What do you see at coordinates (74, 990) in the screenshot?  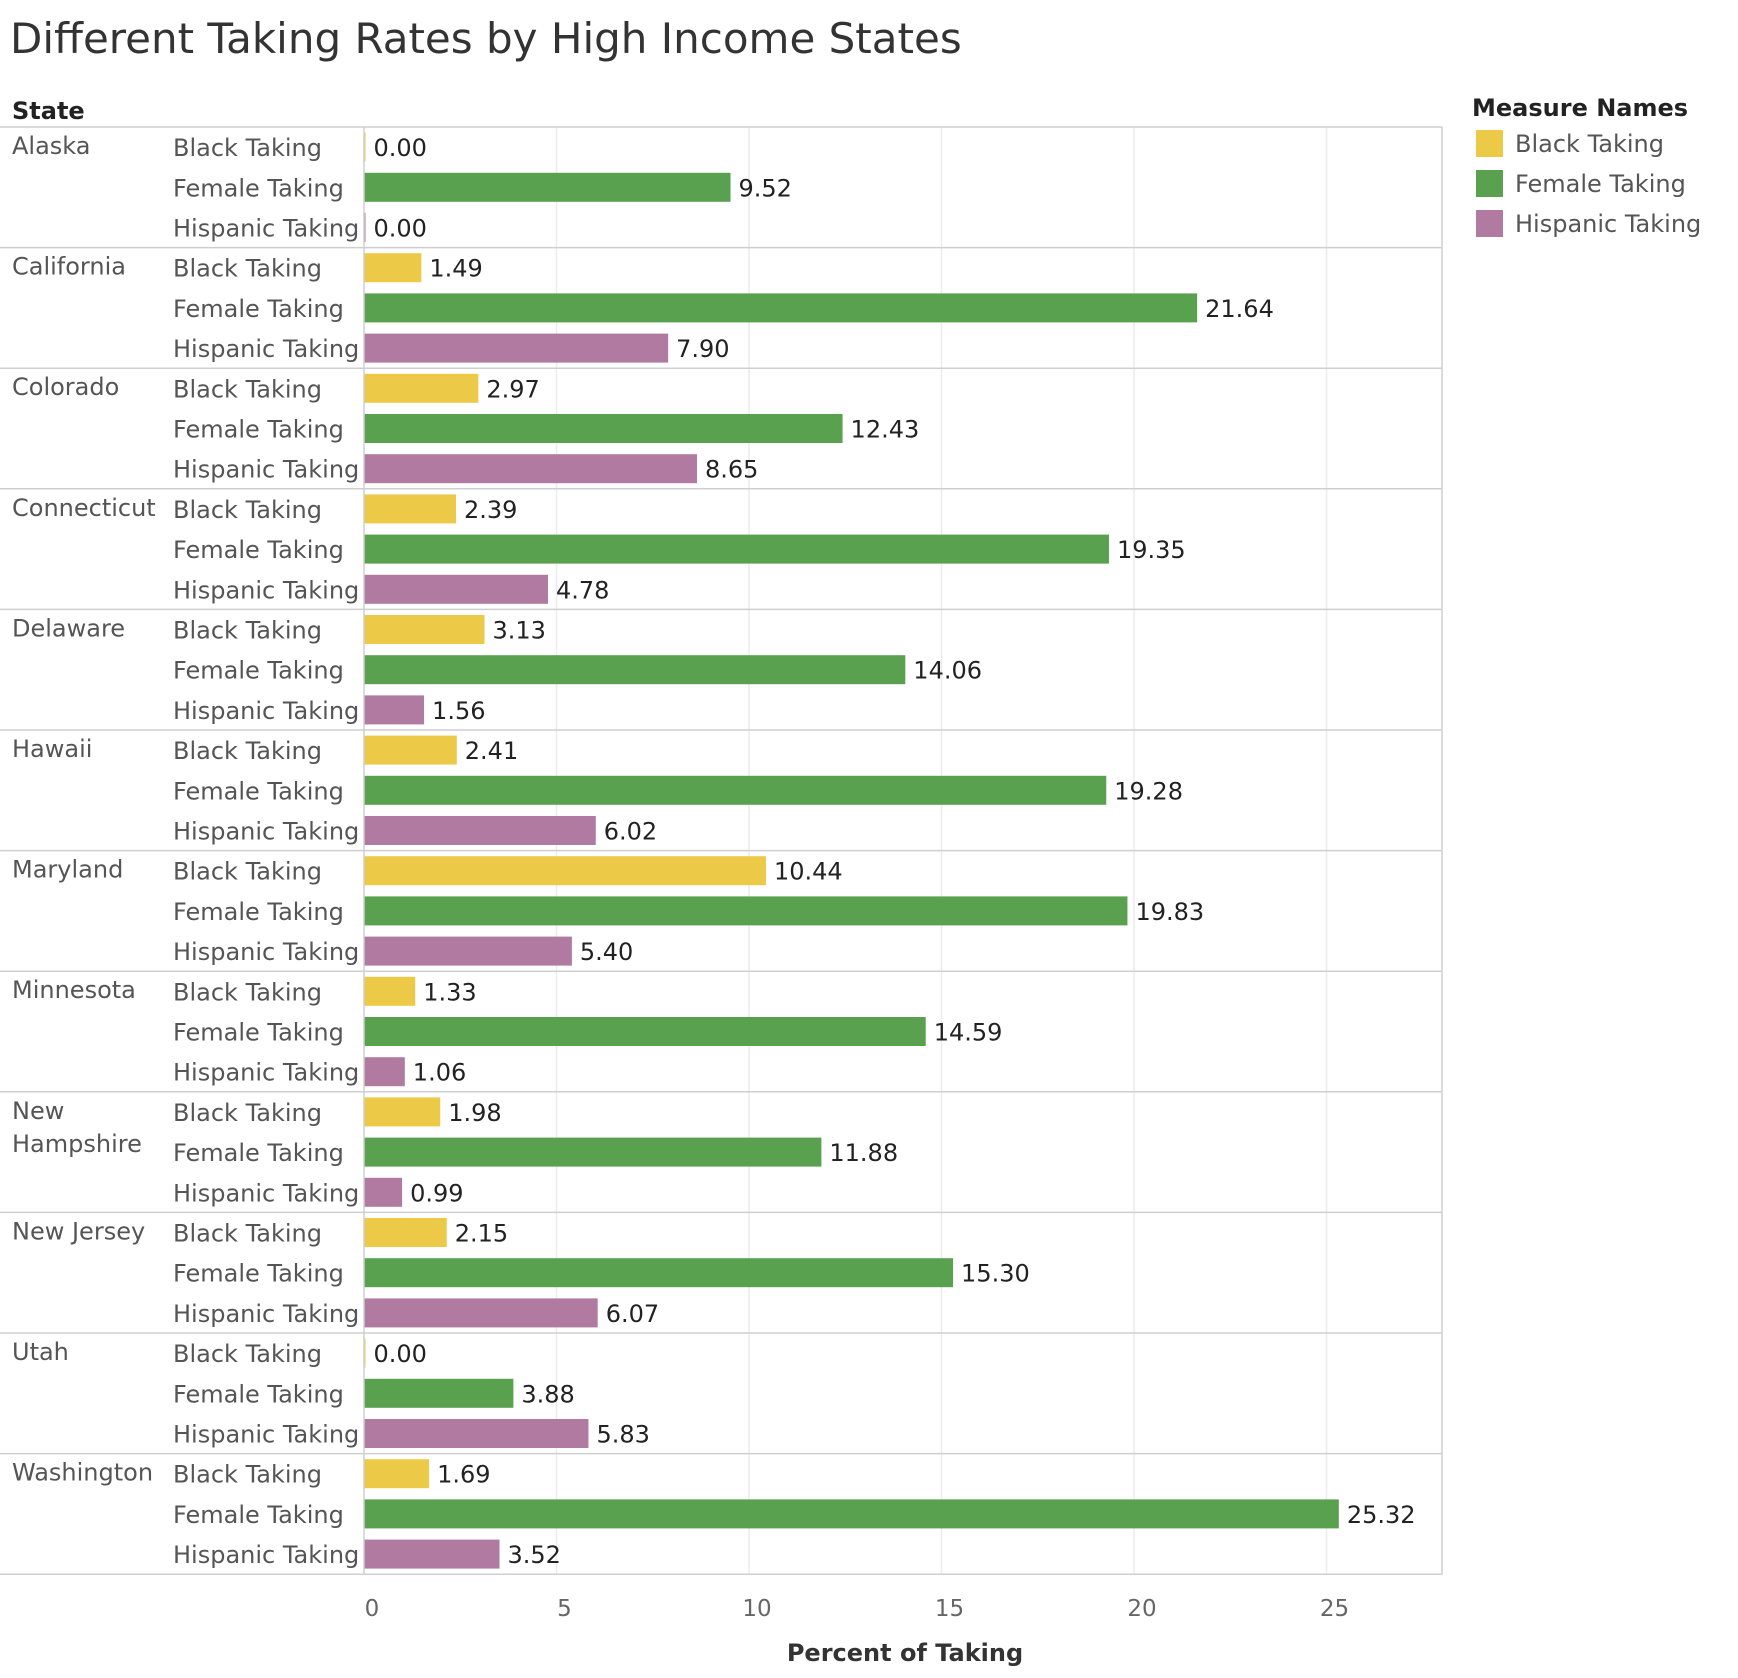 I see `state-label: Minnesota` at bounding box center [74, 990].